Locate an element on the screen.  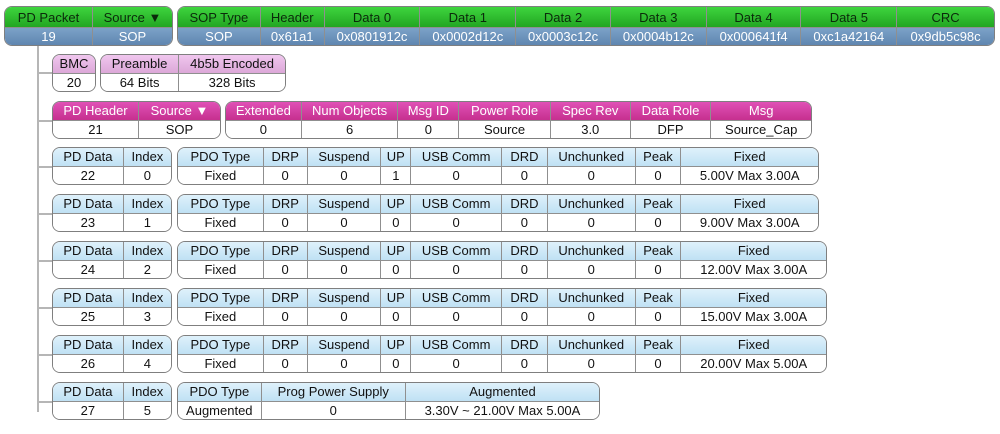
sop-type-header: SOP Type is located at coordinates (219, 17).